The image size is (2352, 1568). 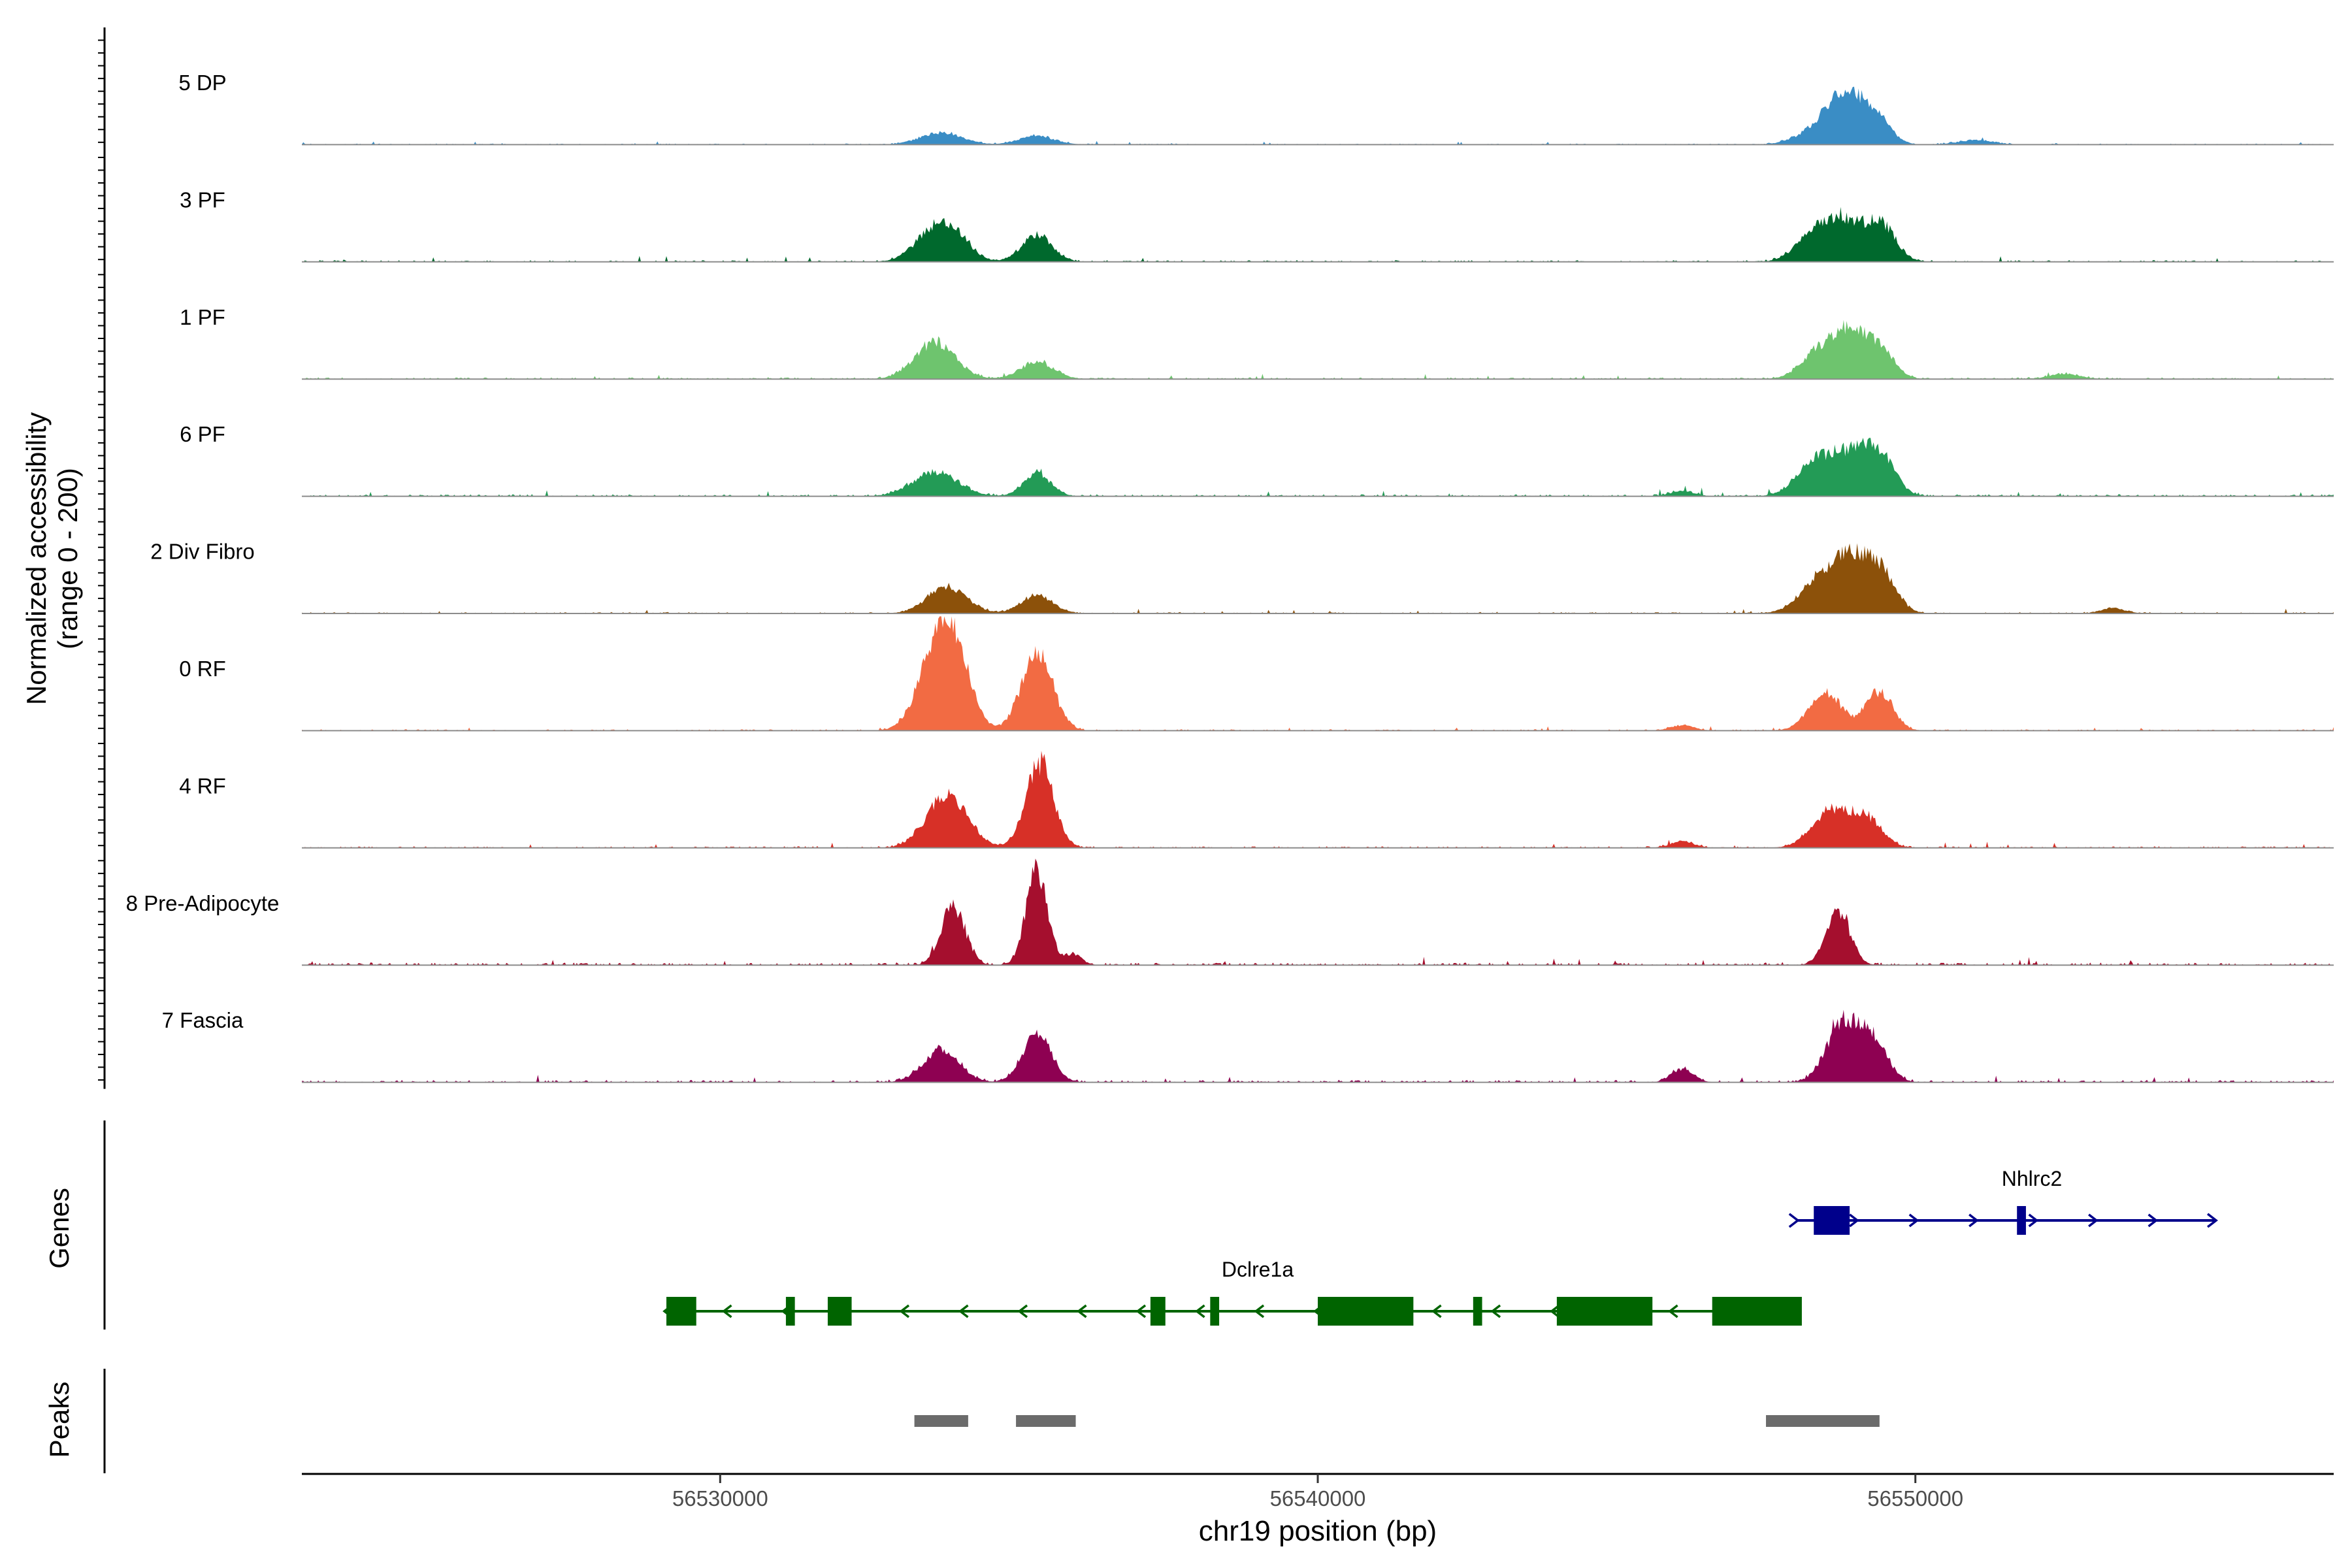 I want to click on gene-nhlrc2: Nhlrc2, so click(x=2003, y=1201).